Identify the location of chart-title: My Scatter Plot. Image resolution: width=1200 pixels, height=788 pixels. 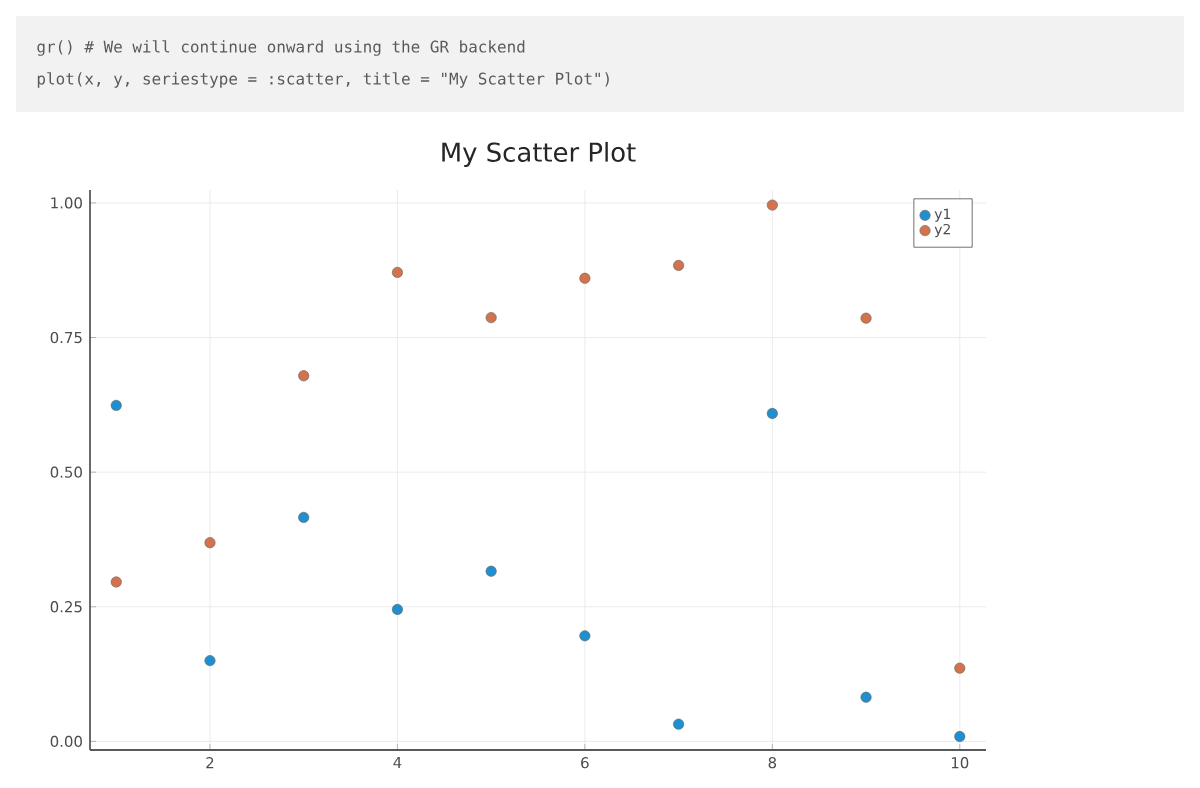
(539, 154).